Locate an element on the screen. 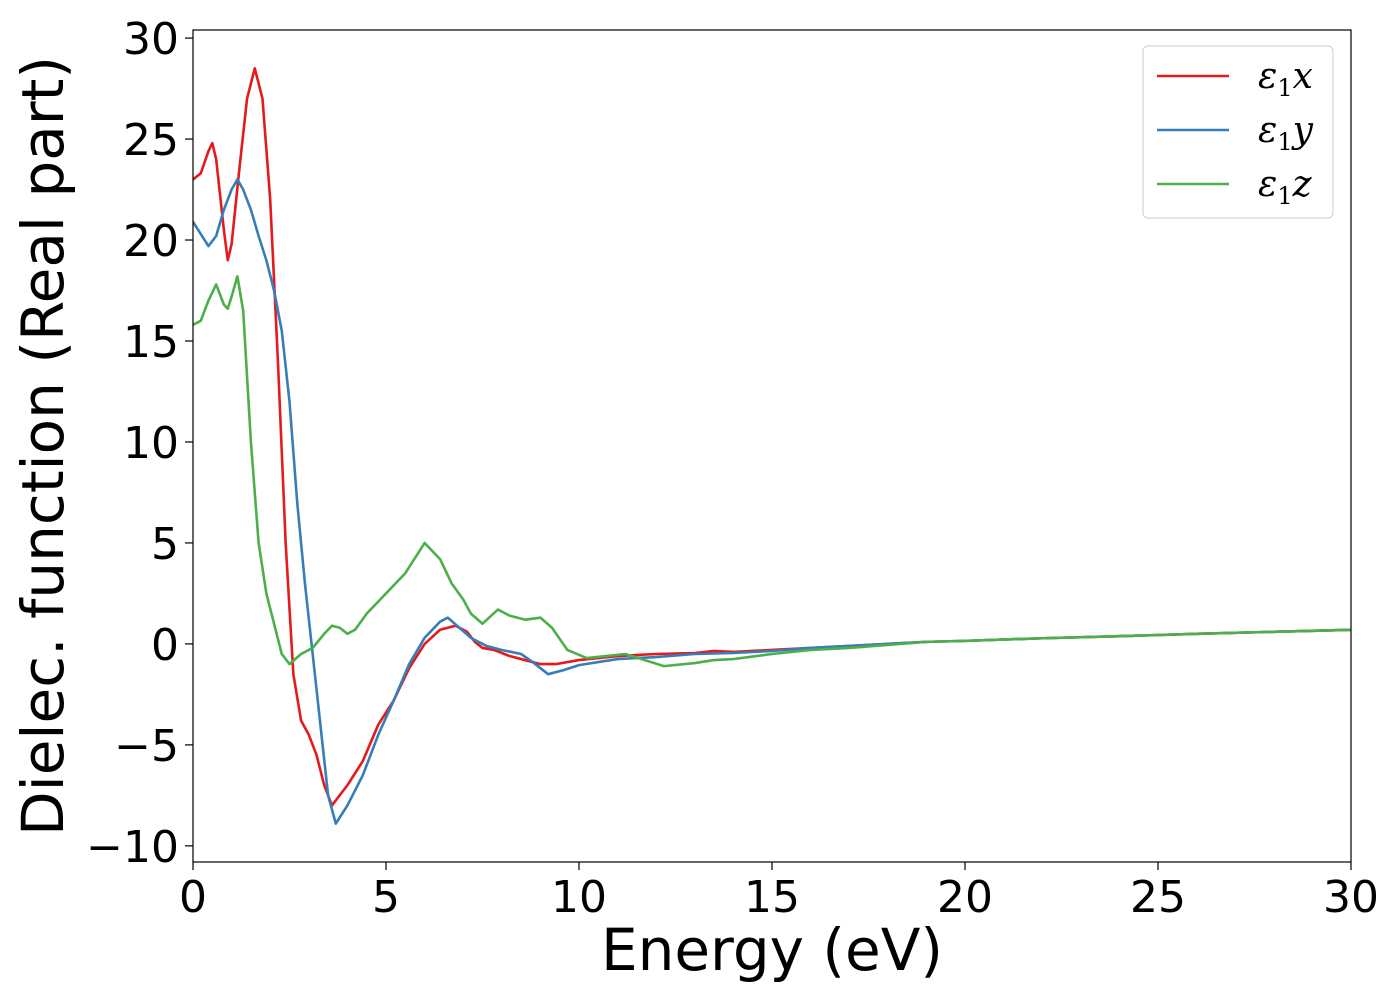 The height and width of the screenshot is (1000, 1400). legend-label-y: ε1y is located at coordinates (1286, 133).